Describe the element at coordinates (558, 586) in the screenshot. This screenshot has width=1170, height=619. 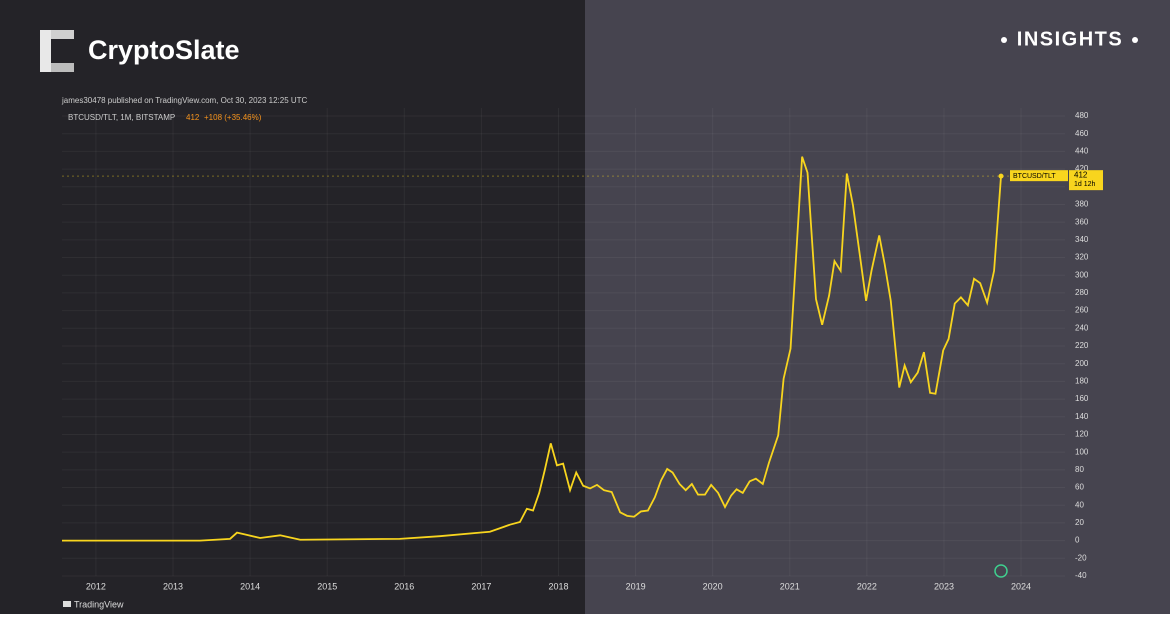
I see `x-tick-label: 2018` at that location.